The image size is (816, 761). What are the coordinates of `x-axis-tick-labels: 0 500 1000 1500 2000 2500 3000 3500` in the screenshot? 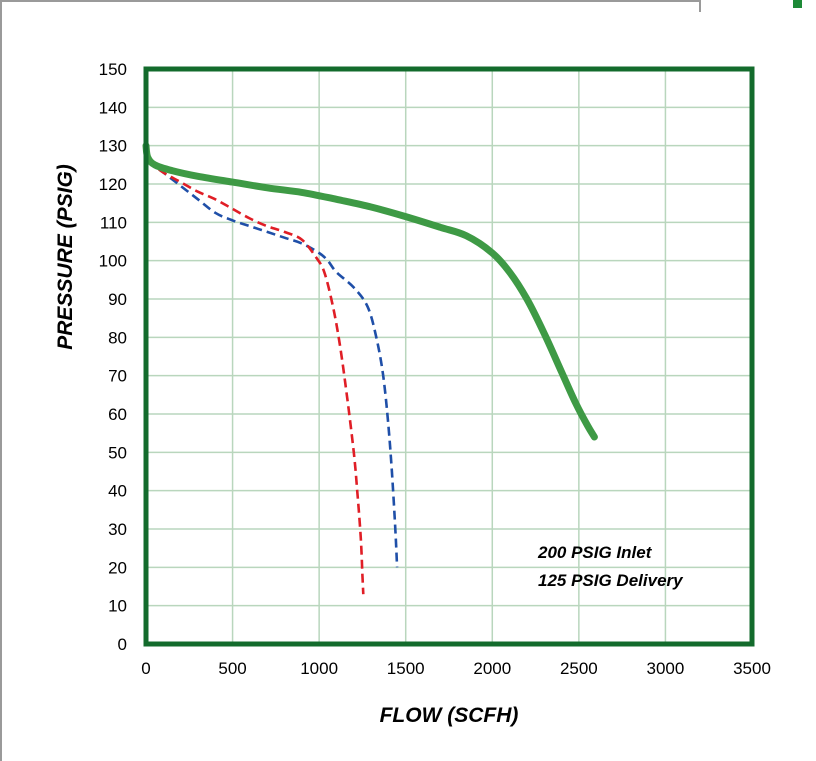 It's located at (456, 668).